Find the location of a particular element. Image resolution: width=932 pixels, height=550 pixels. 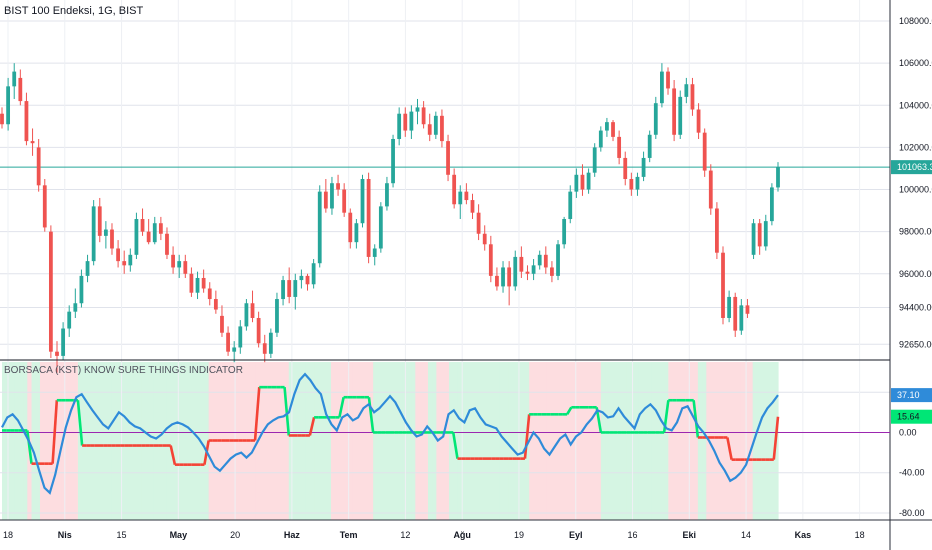

signal-value-tag-text: 15.64 is located at coordinates (908, 417).